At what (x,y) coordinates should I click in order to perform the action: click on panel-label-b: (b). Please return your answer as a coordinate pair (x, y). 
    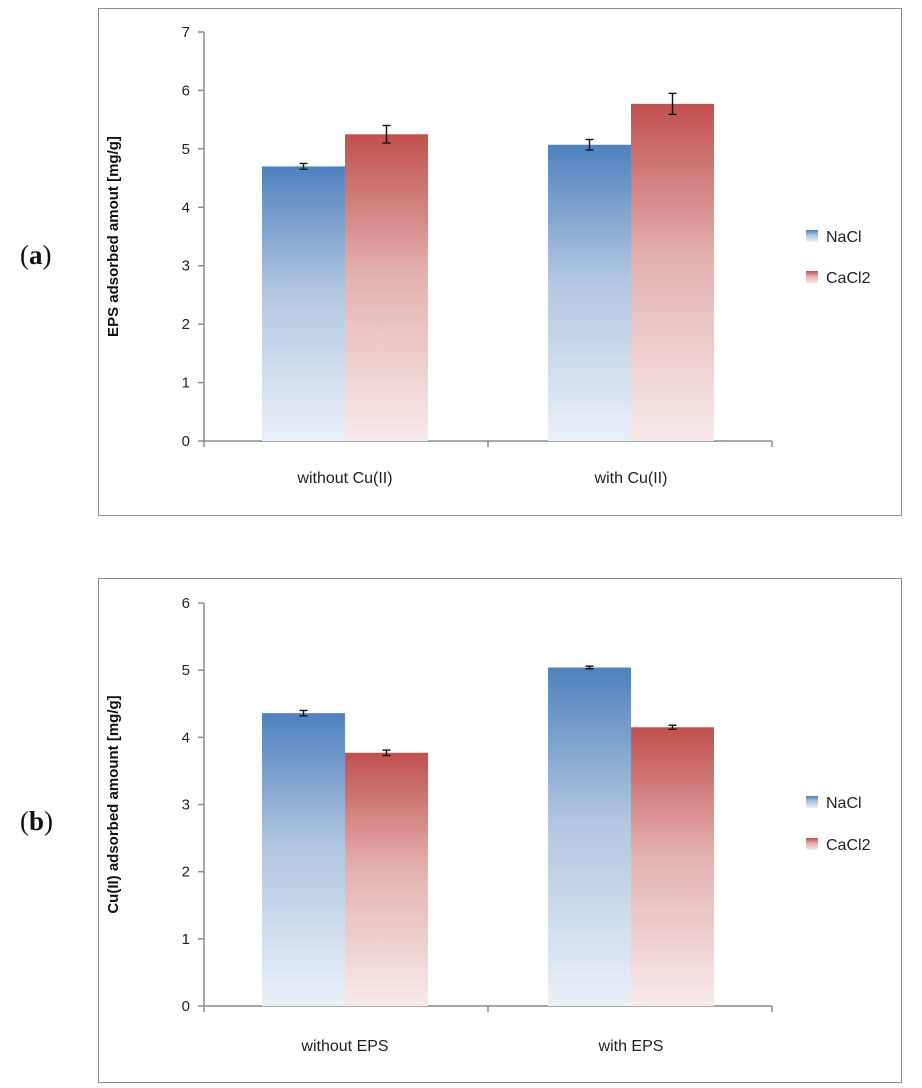
    Looking at the image, I should click on (37, 821).